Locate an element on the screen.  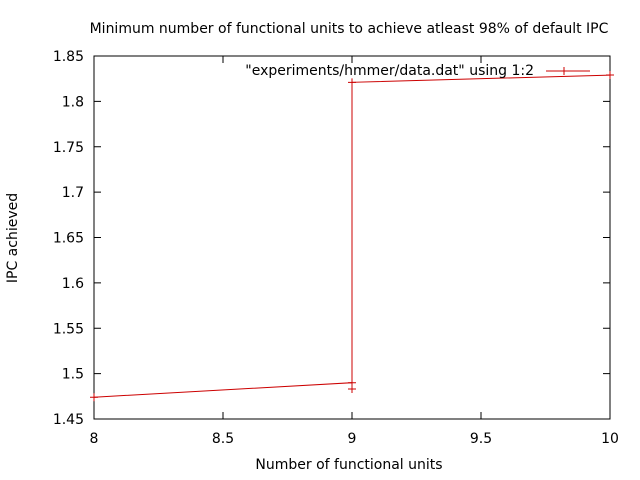
legend-marker is located at coordinates (564, 71).